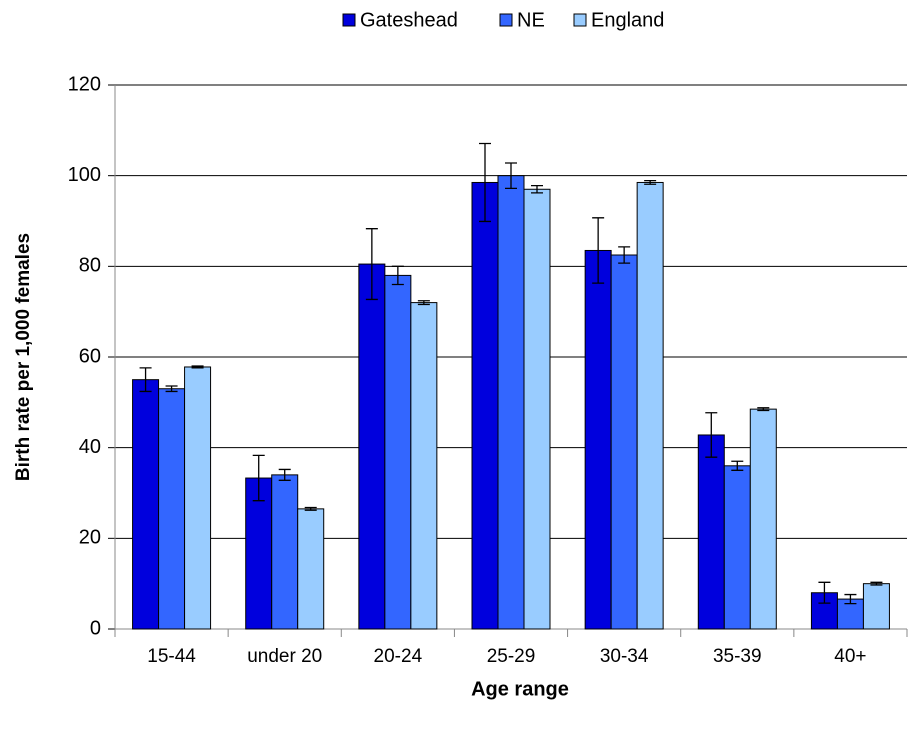 This screenshot has height=734, width=908. Describe the element at coordinates (84, 175) in the screenshot. I see `y-tick-label: 100` at that location.